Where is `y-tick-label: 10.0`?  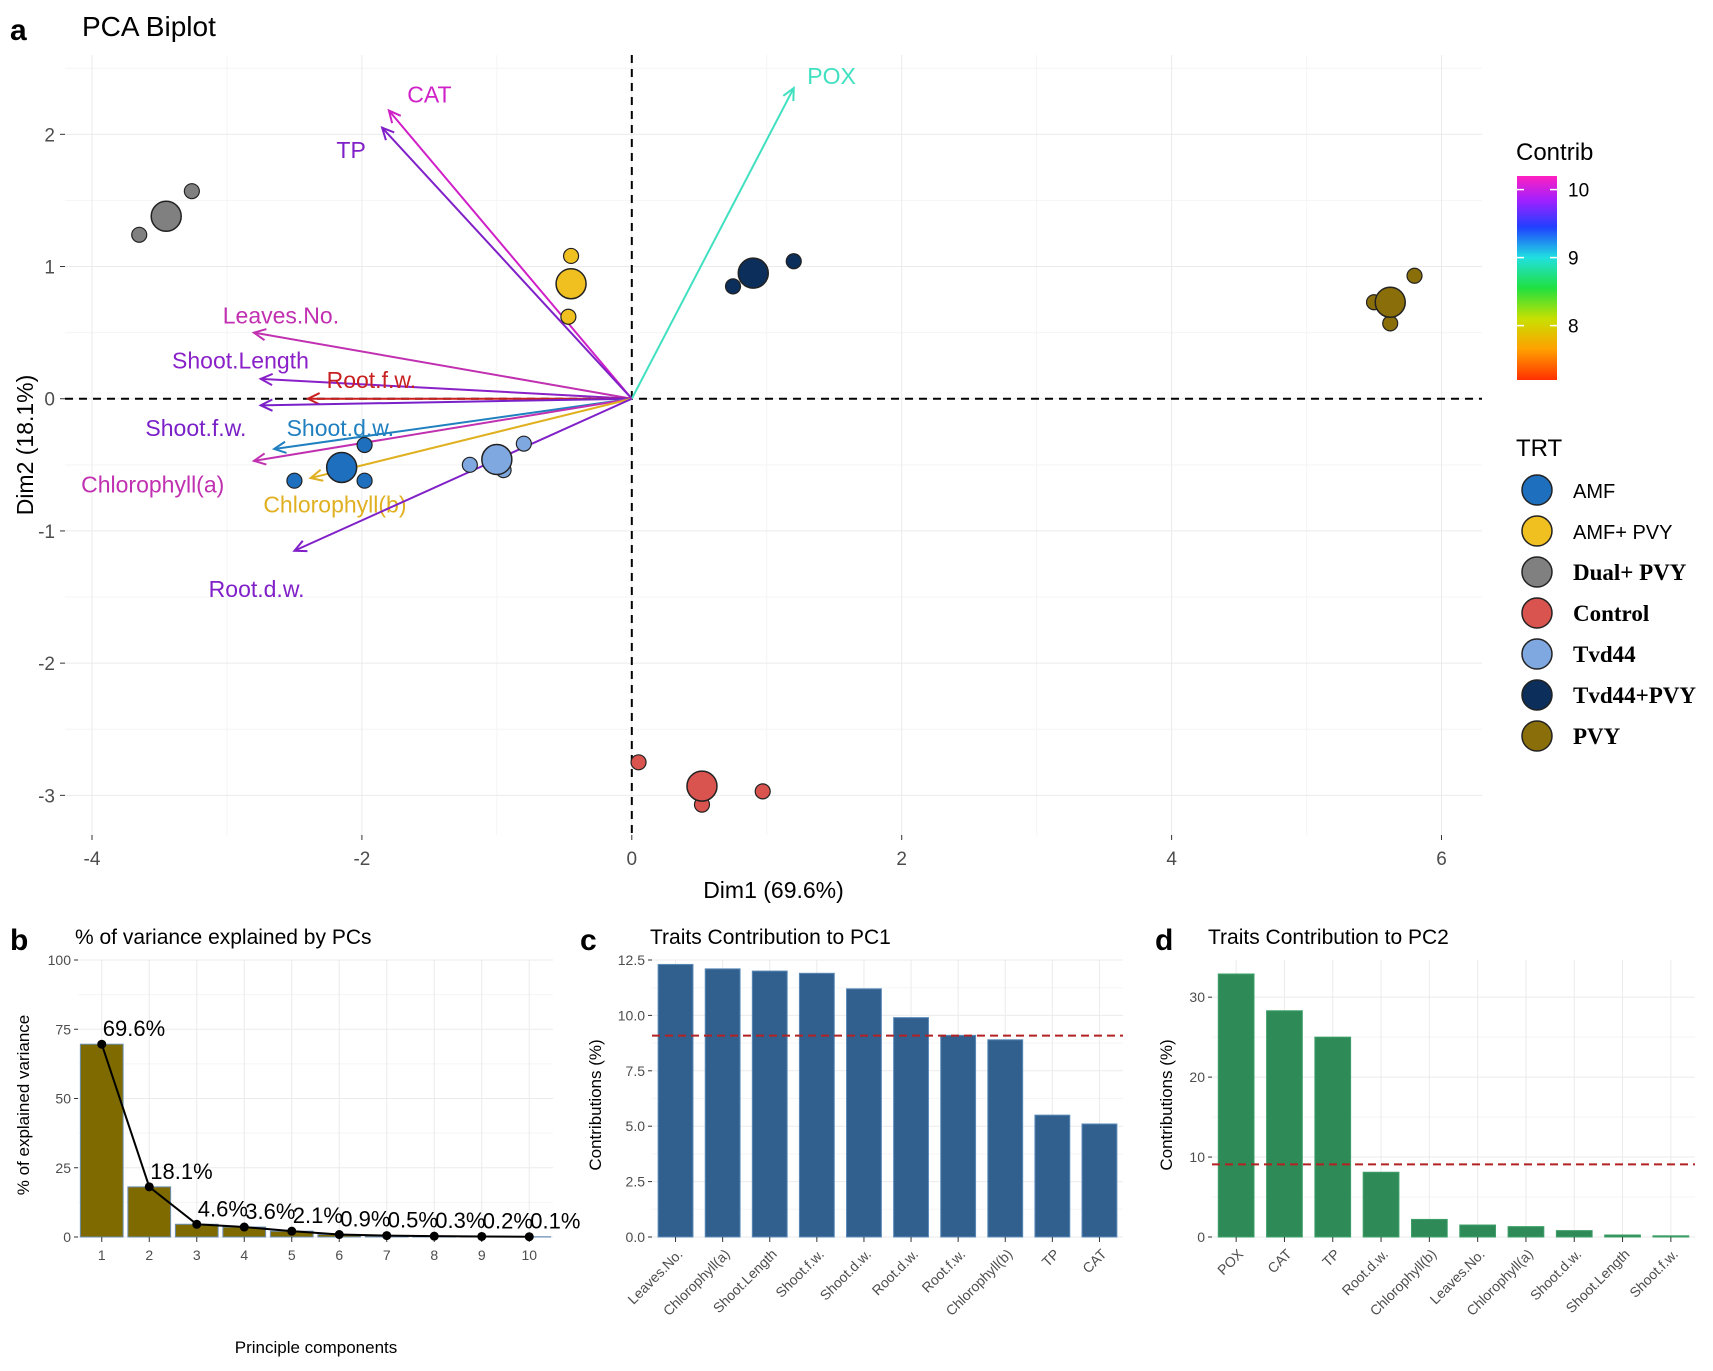 y-tick-label: 10.0 is located at coordinates (631, 1015).